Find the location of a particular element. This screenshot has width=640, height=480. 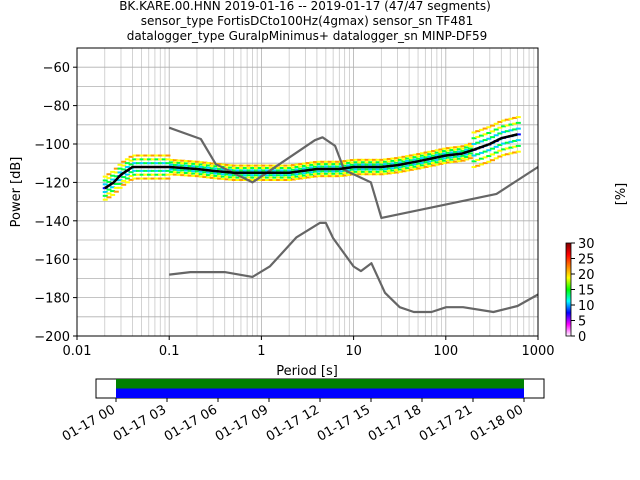

line-noise-model-low is located at coordinates (354, 267).